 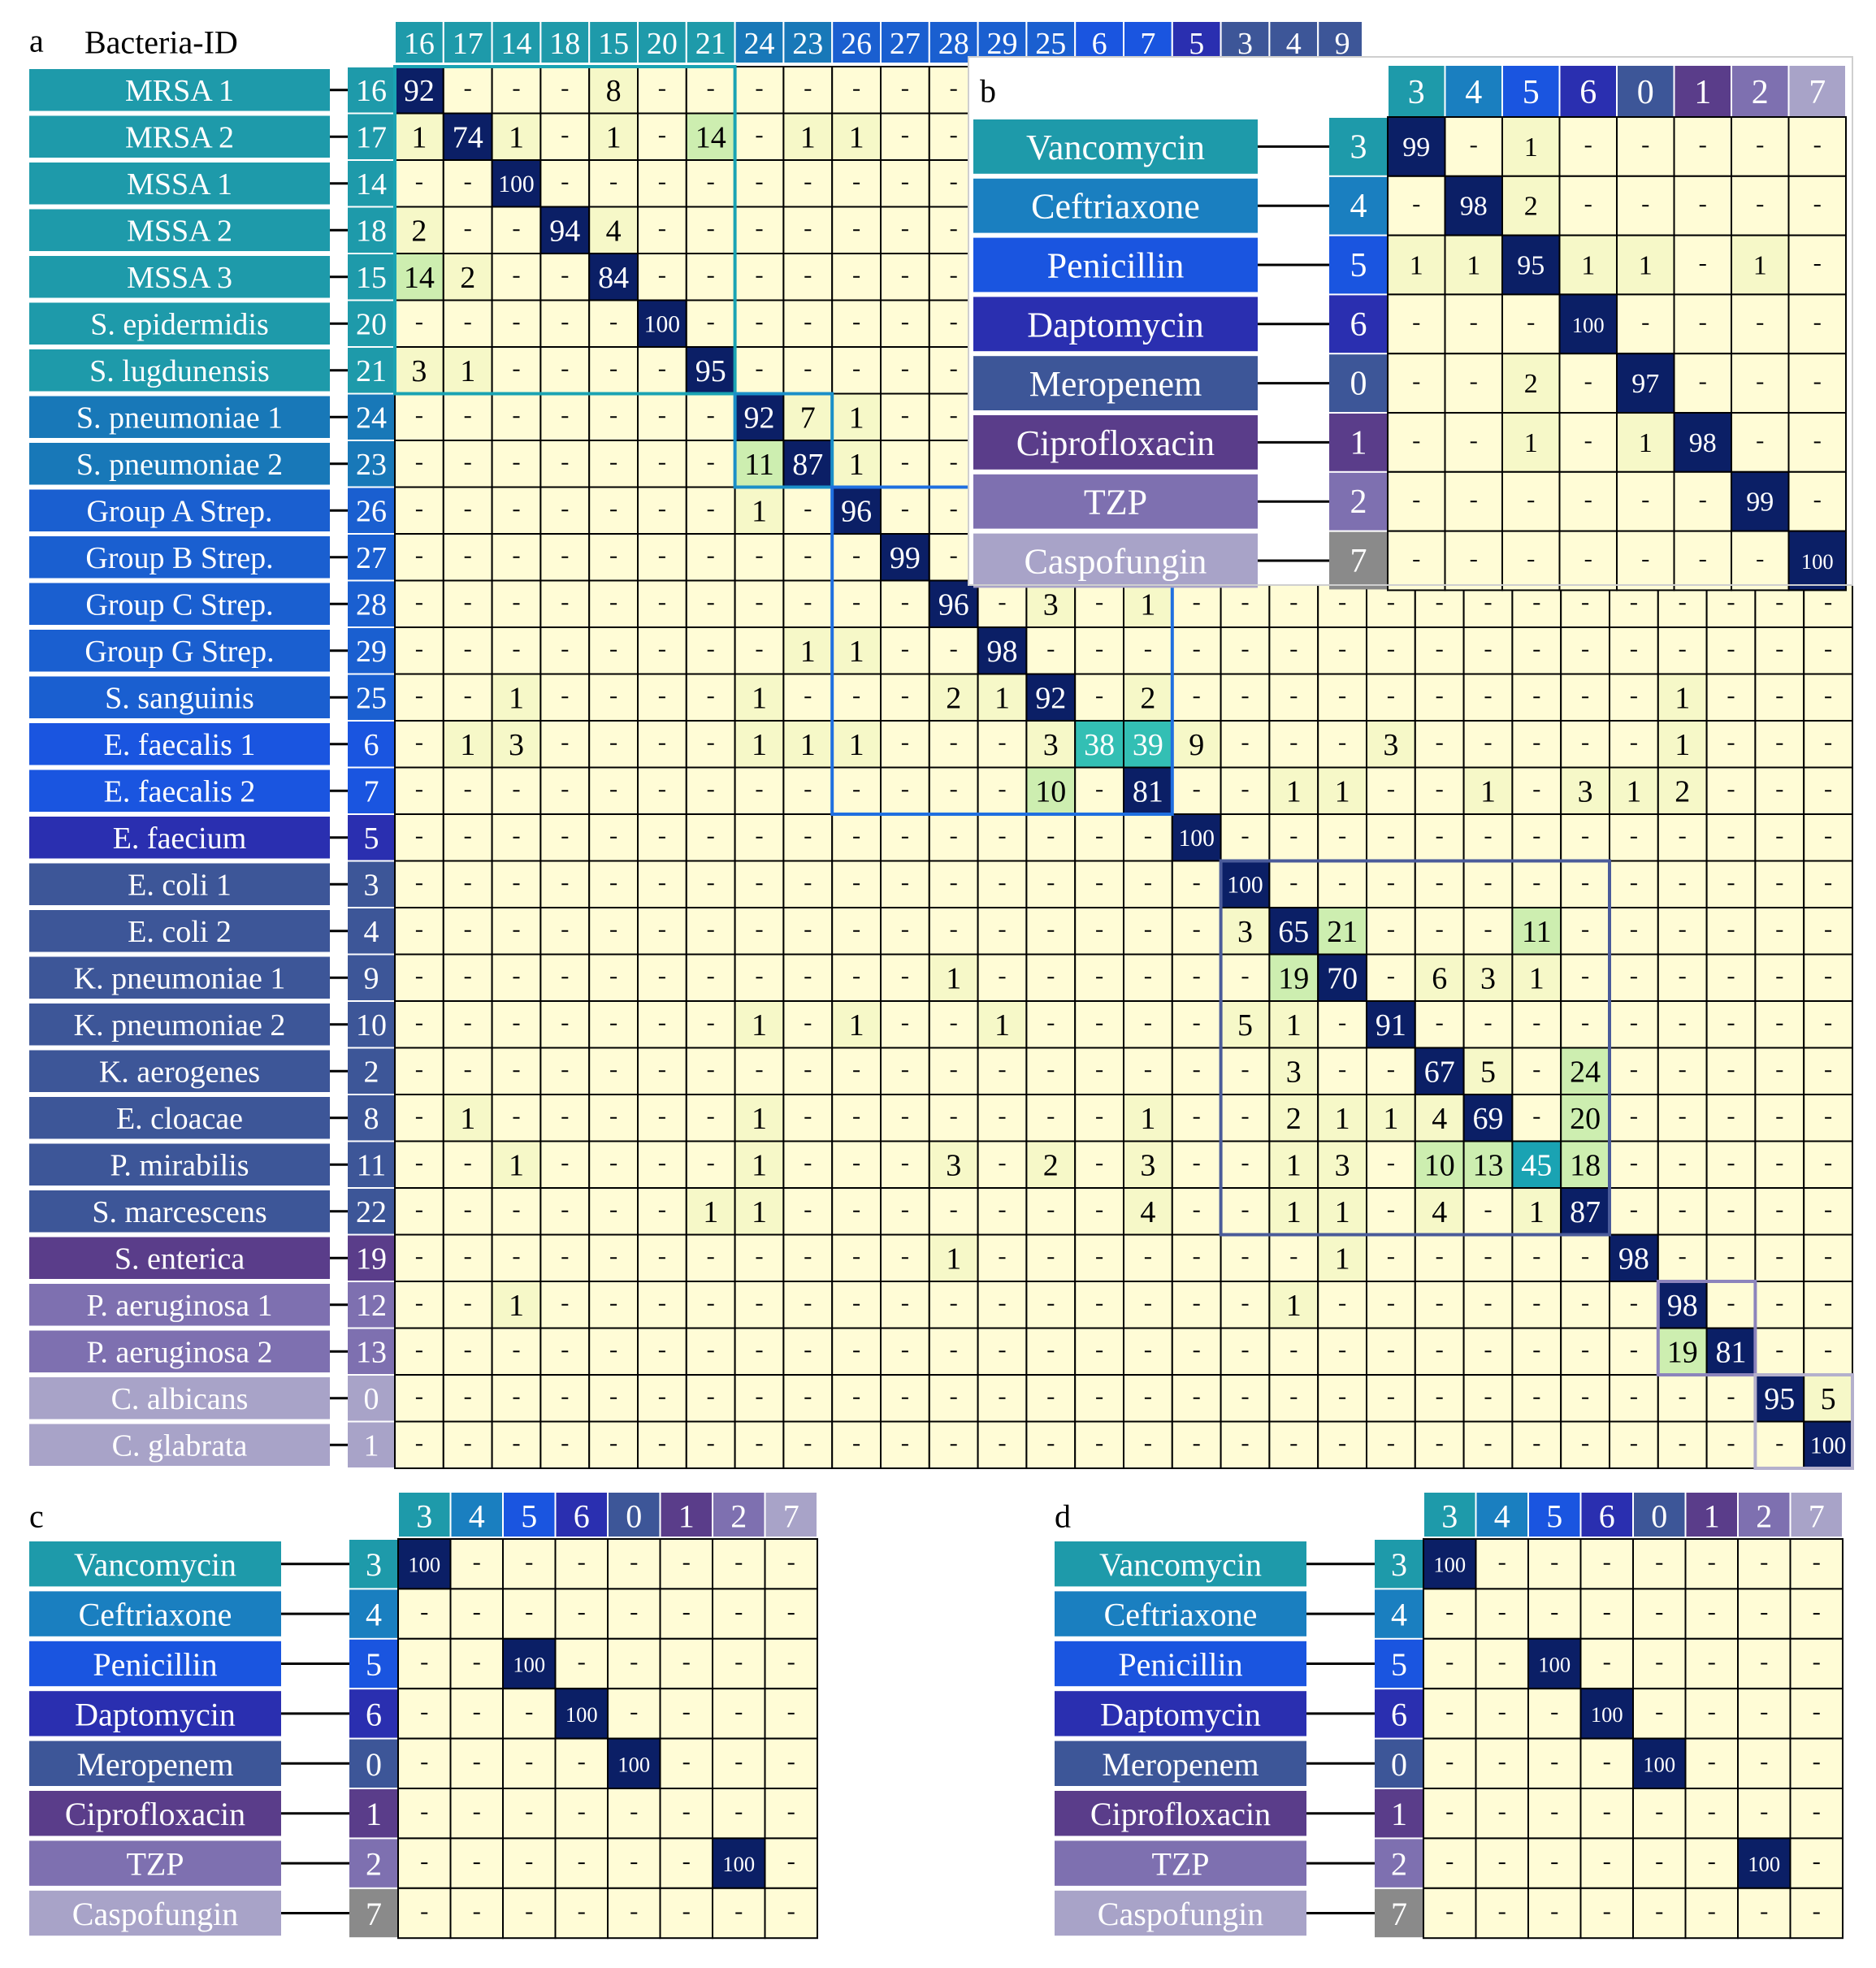 I want to click on panel-c-row-id: 7, so click(x=374, y=1914).